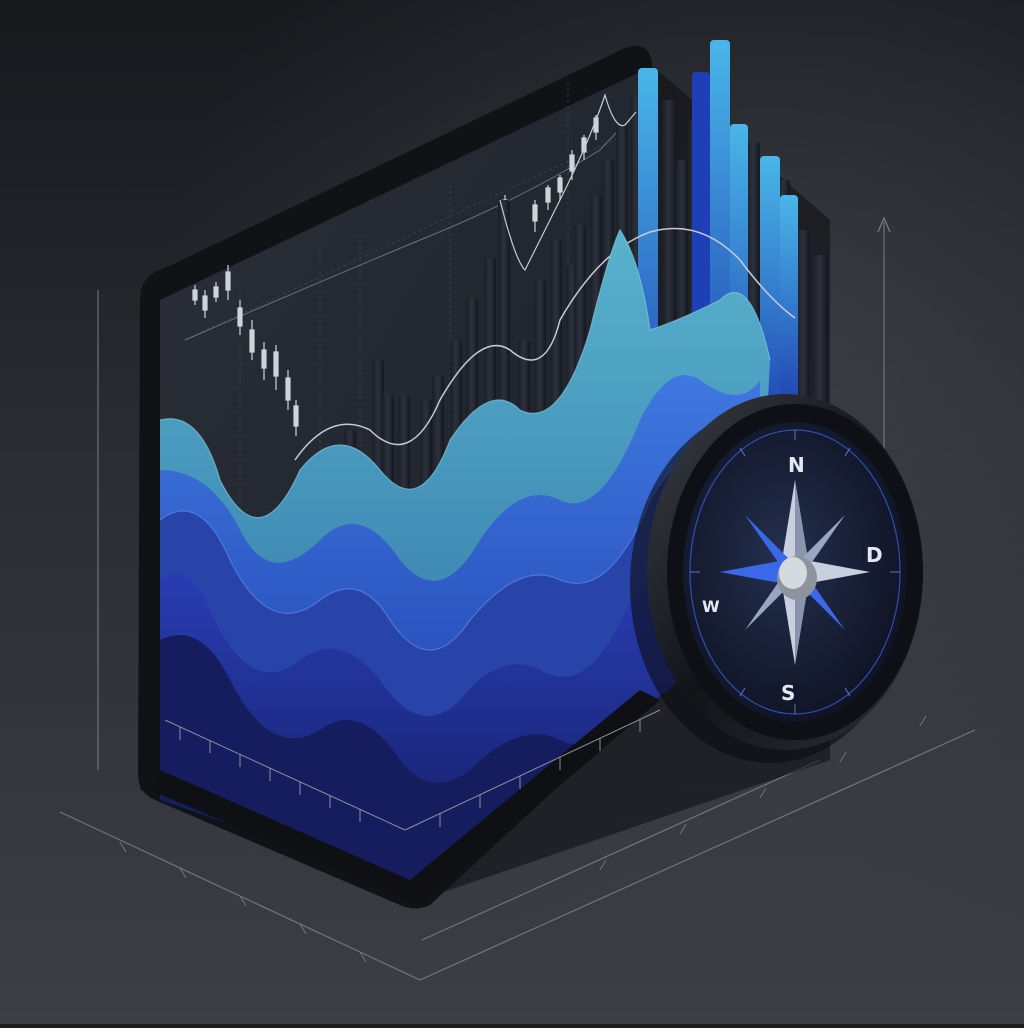 The height and width of the screenshot is (1028, 1024). What do you see at coordinates (796, 465) in the screenshot?
I see `compass-north-label: N` at bounding box center [796, 465].